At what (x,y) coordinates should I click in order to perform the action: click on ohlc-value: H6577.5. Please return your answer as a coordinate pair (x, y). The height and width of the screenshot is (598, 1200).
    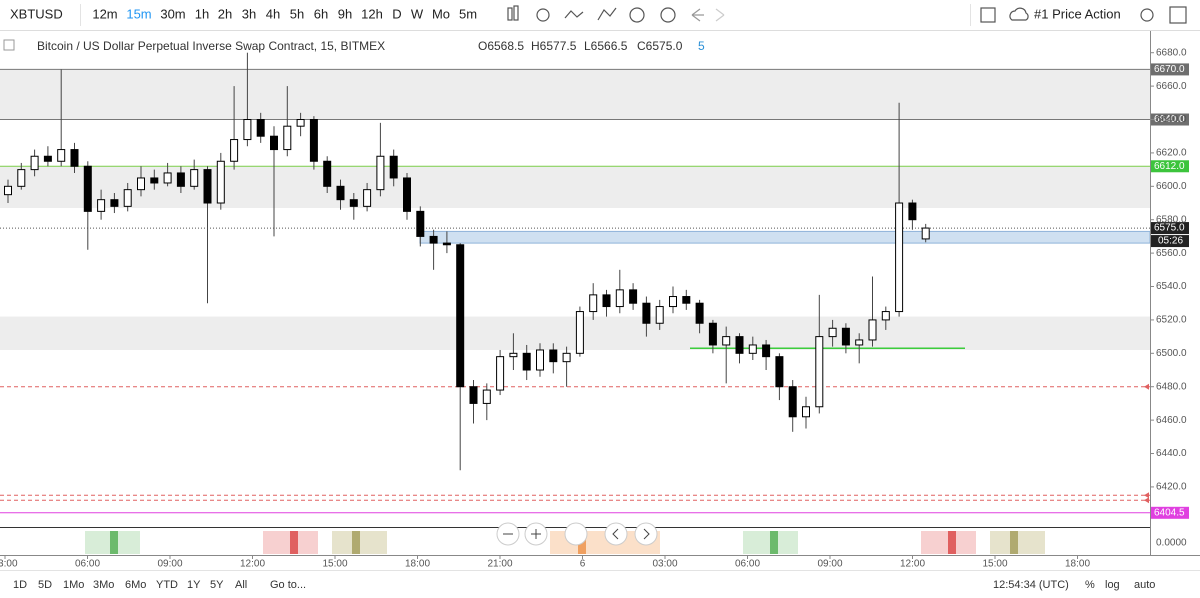
    Looking at the image, I should click on (554, 46).